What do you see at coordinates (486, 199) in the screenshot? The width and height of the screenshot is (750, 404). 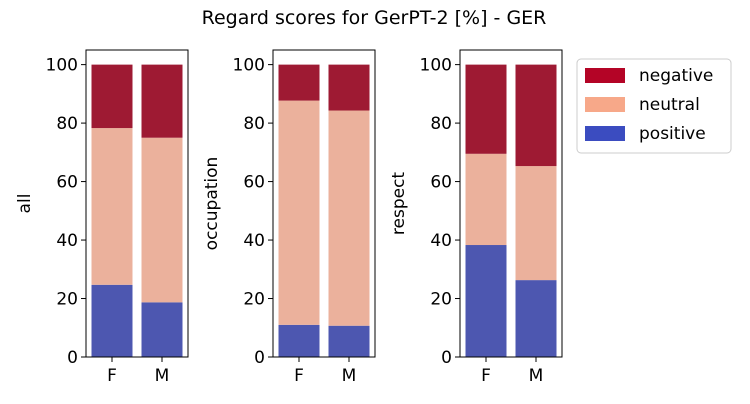 I see `bar-respect-f-neutral` at bounding box center [486, 199].